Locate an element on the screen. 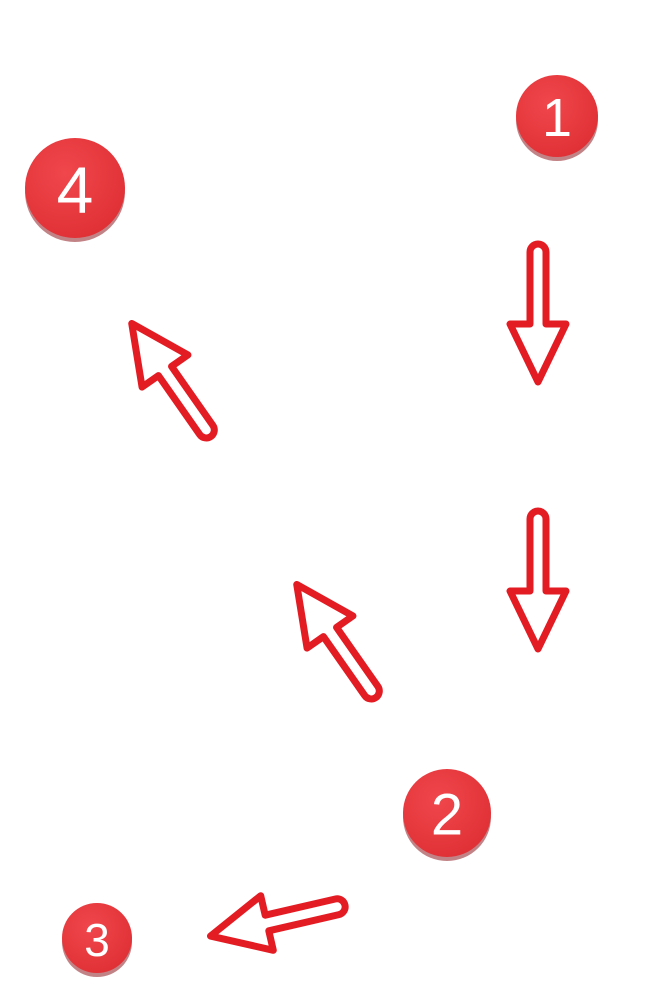  badge-label: 4 is located at coordinates (75, 190).